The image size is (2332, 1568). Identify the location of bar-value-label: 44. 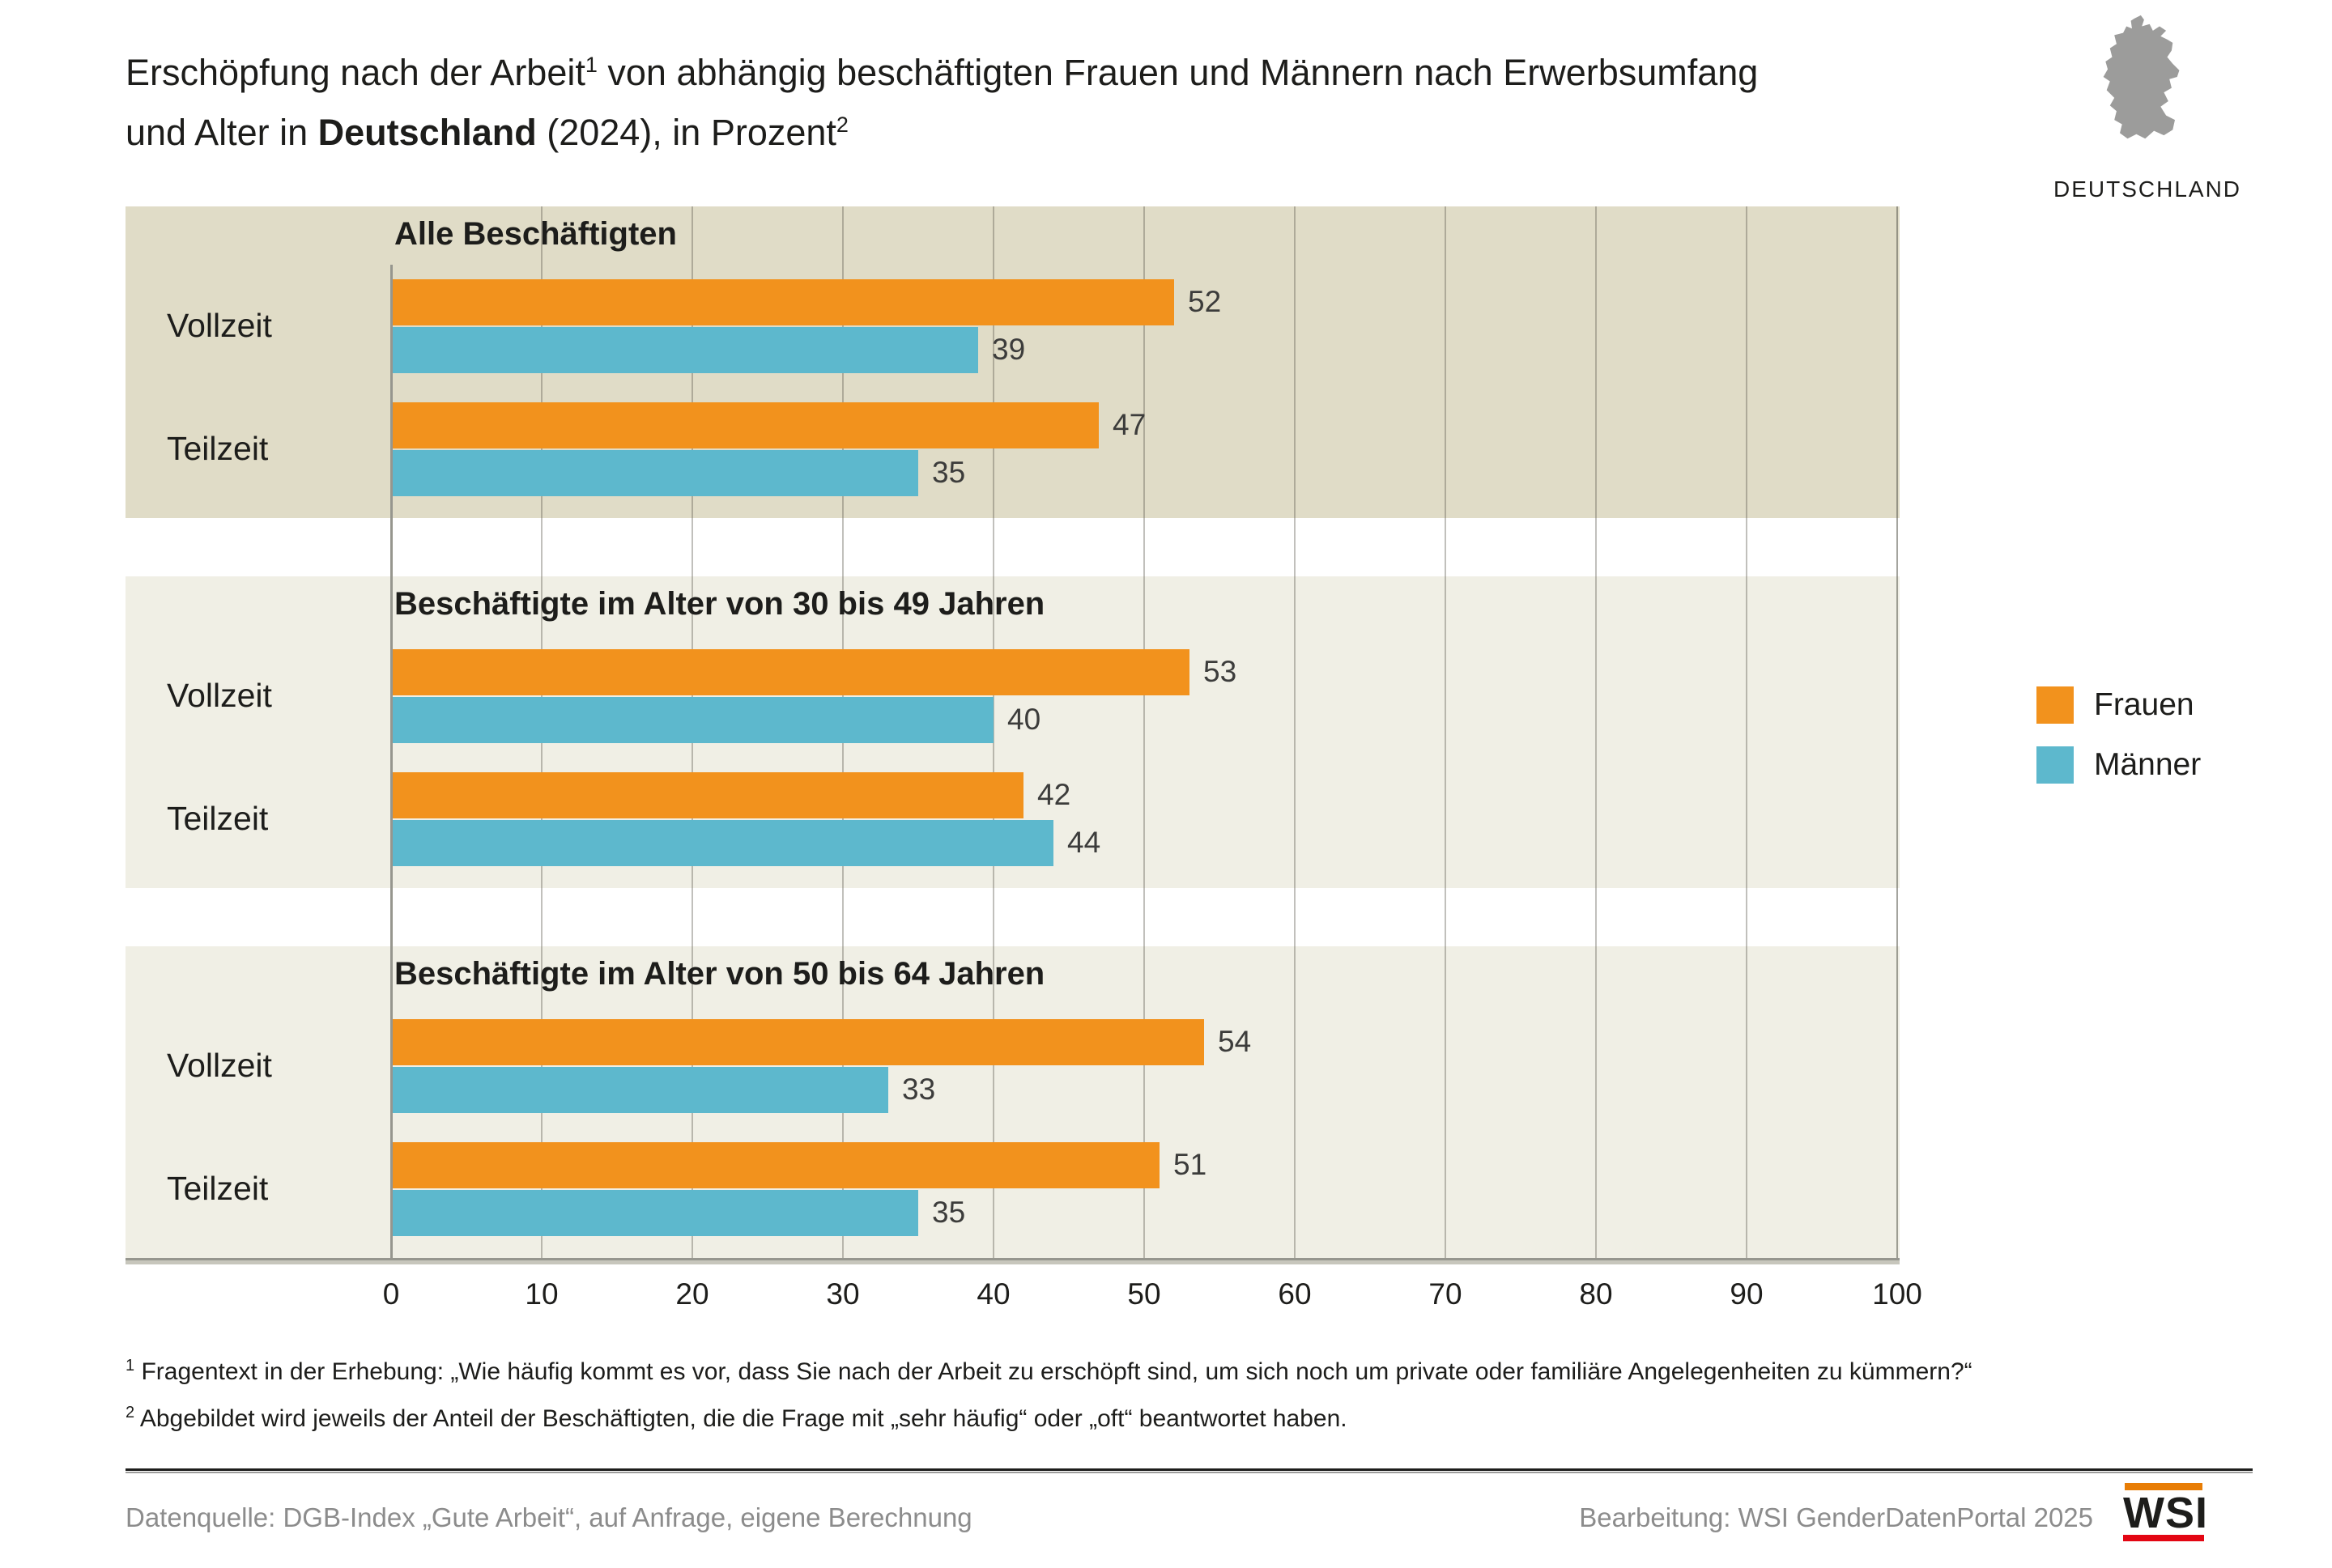
(1084, 842).